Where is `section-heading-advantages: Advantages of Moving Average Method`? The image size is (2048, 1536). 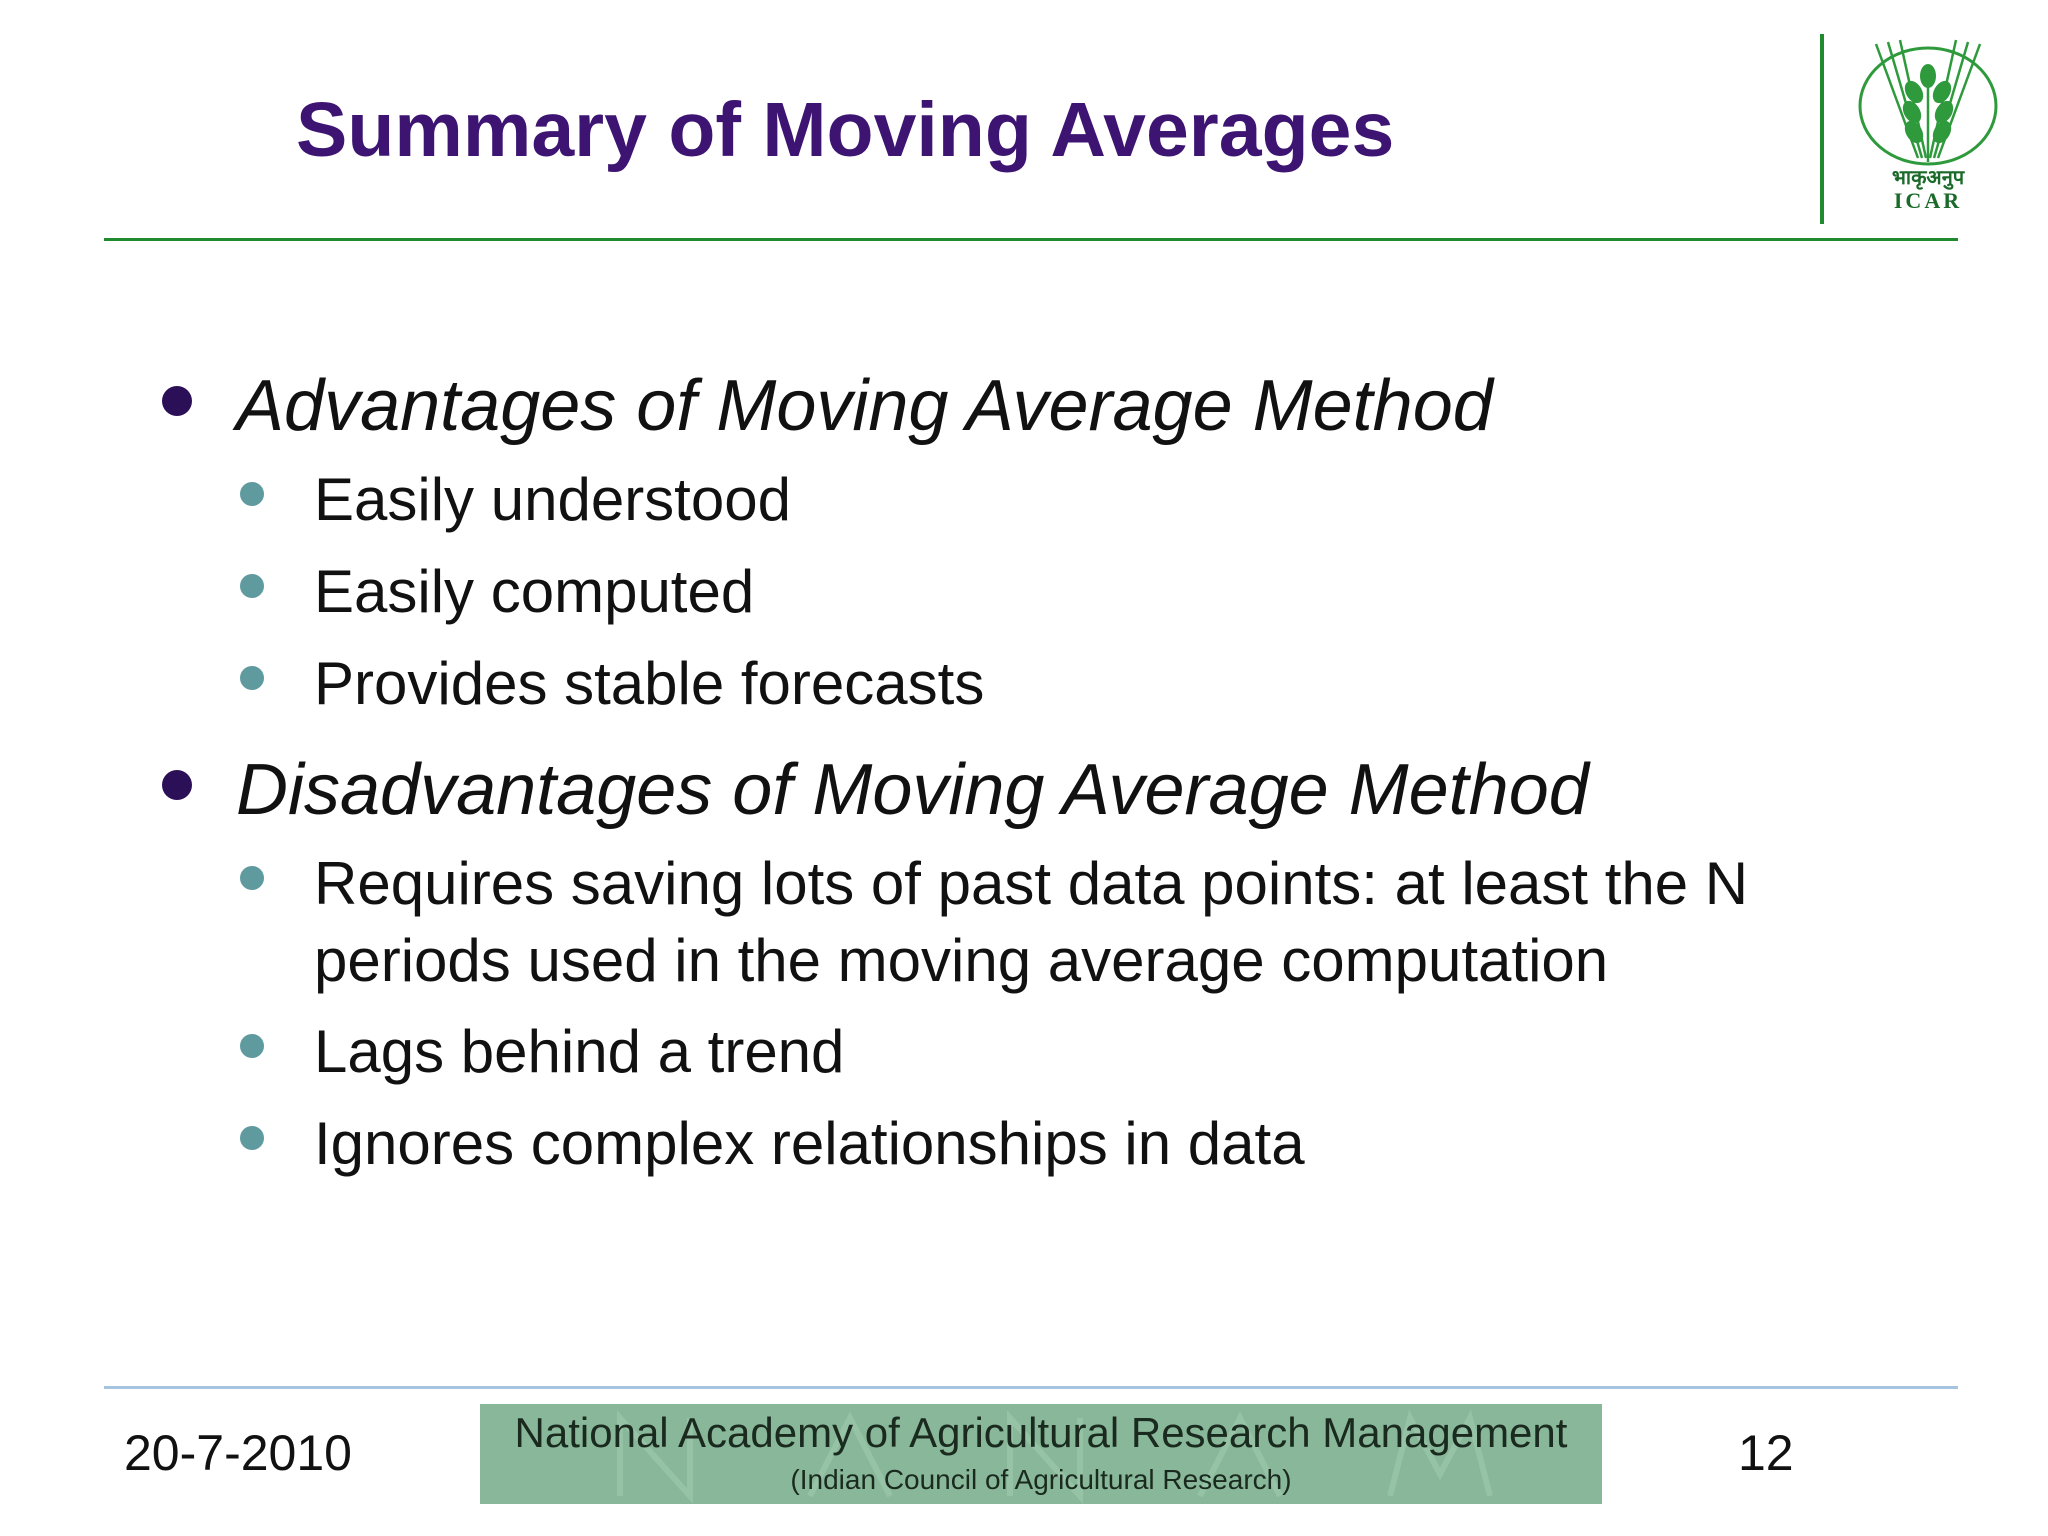 section-heading-advantages: Advantages of Moving Average Method is located at coordinates (864, 406).